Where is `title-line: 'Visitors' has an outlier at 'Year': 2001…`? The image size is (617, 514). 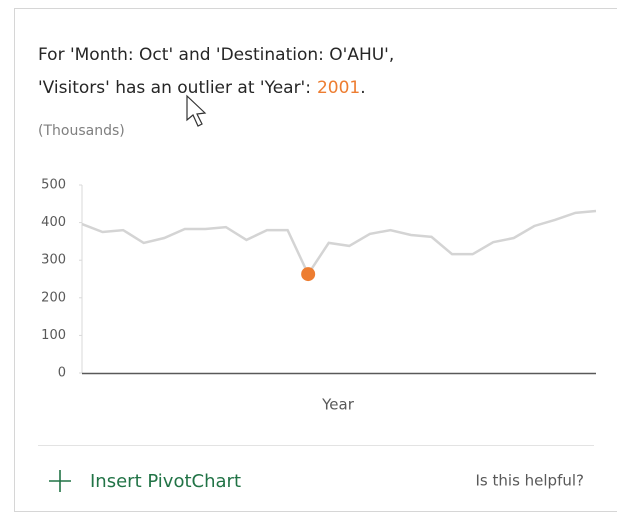
title-line: 'Visitors' has an outlier at 'Year': 2001… is located at coordinates (202, 88).